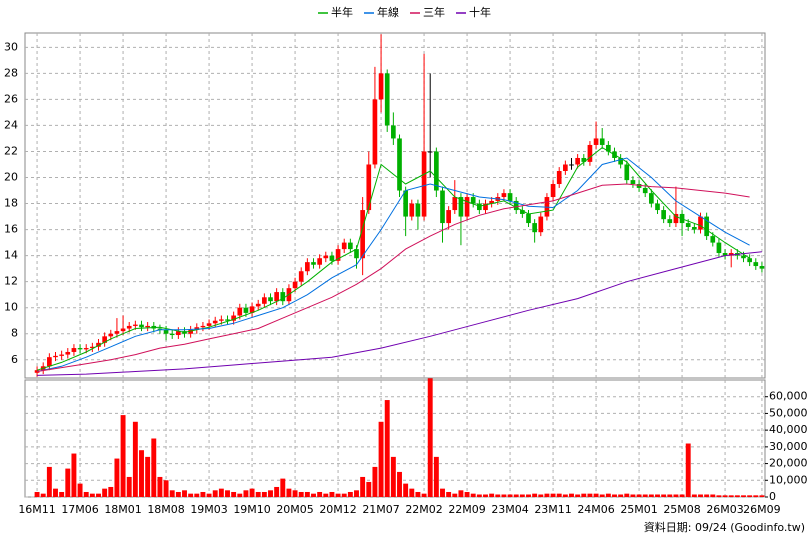 This screenshot has width=808, height=540. Describe the element at coordinates (11, 281) in the screenshot. I see `y-tick-label: 12` at that location.